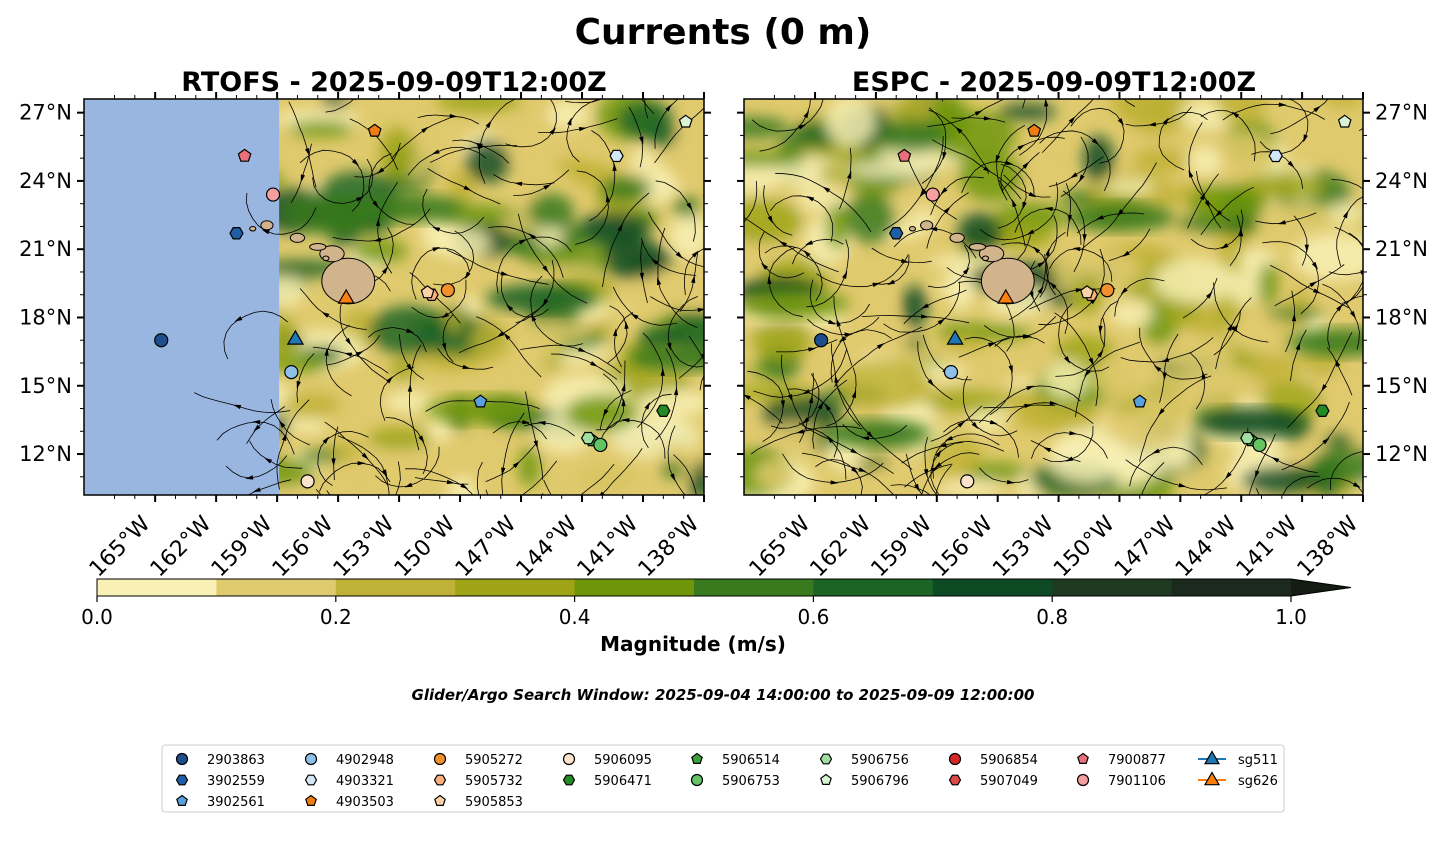 The width and height of the screenshot is (1447, 863). Describe the element at coordinates (494, 760) in the screenshot. I see `legend-label-5905272: 5905272` at that location.